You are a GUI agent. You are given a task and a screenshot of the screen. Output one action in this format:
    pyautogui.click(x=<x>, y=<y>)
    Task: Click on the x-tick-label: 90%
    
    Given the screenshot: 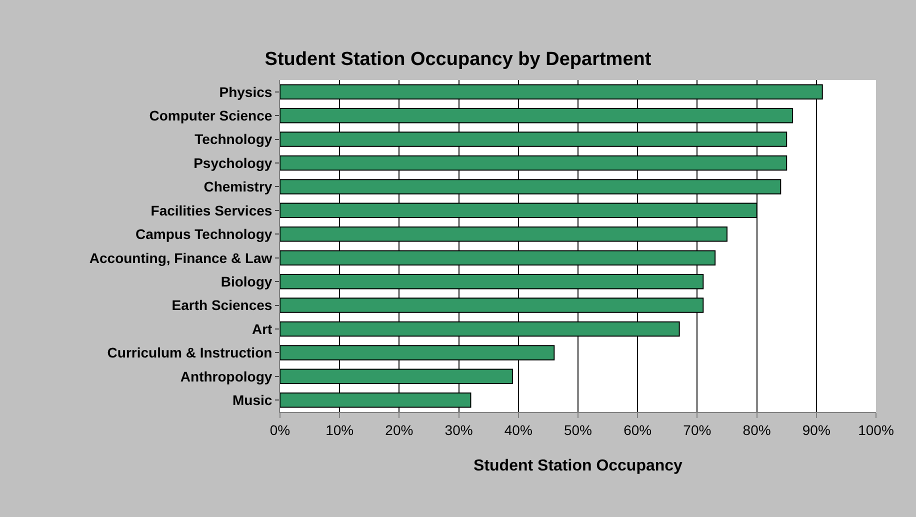 What is the action you would take?
    pyautogui.click(x=816, y=430)
    